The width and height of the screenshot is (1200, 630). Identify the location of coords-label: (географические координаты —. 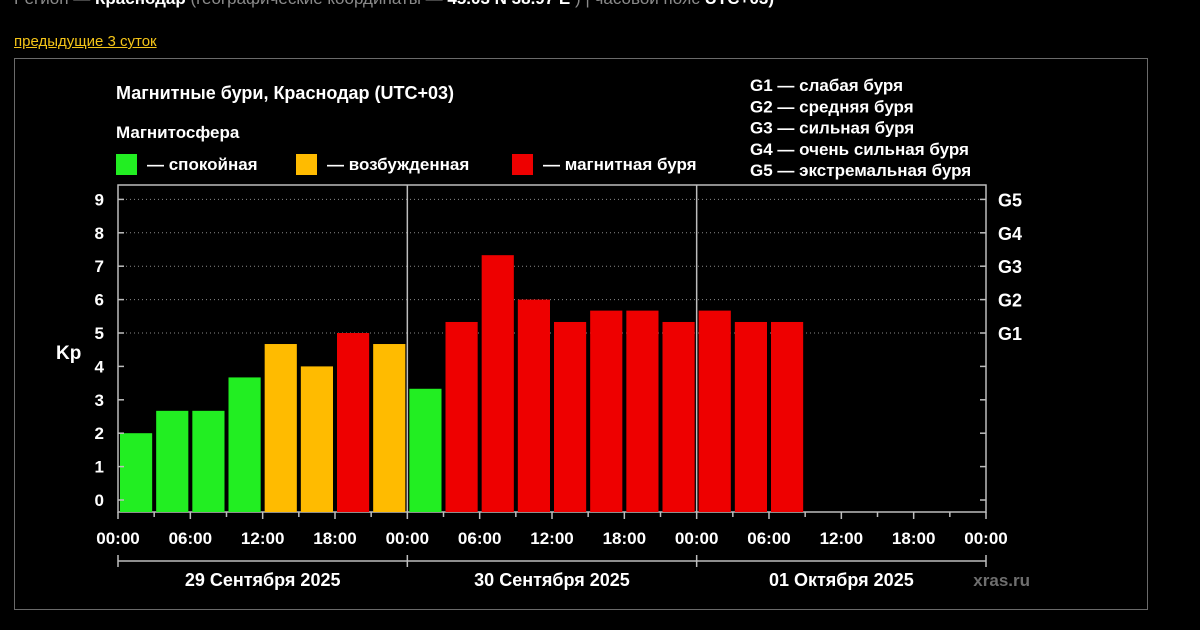
(317, 4).